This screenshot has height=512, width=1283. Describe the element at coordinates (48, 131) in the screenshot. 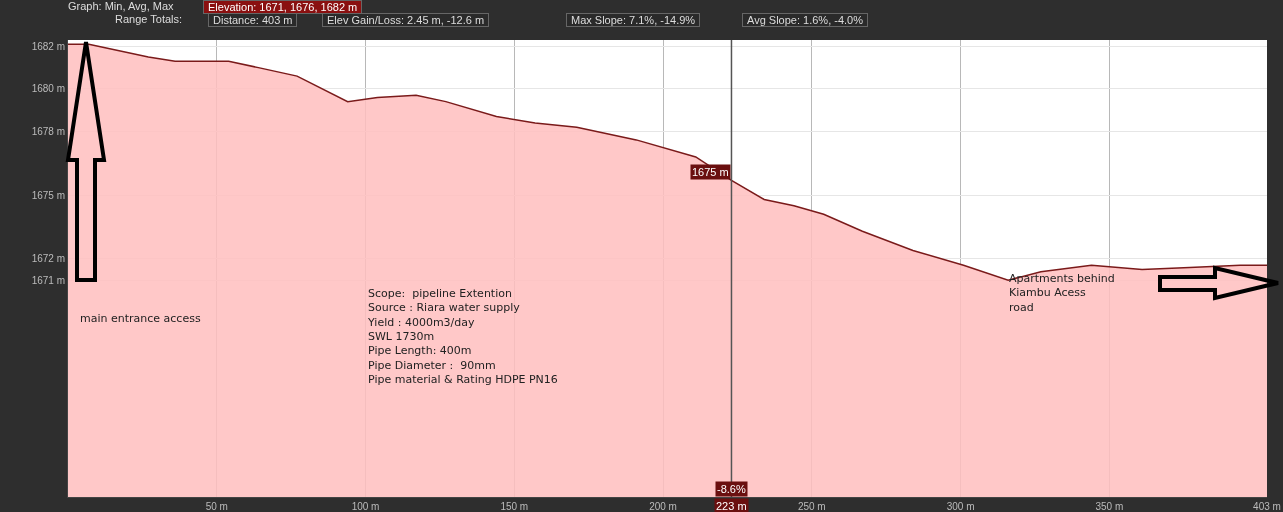

I see `y-tick-label: 1678 m` at that location.